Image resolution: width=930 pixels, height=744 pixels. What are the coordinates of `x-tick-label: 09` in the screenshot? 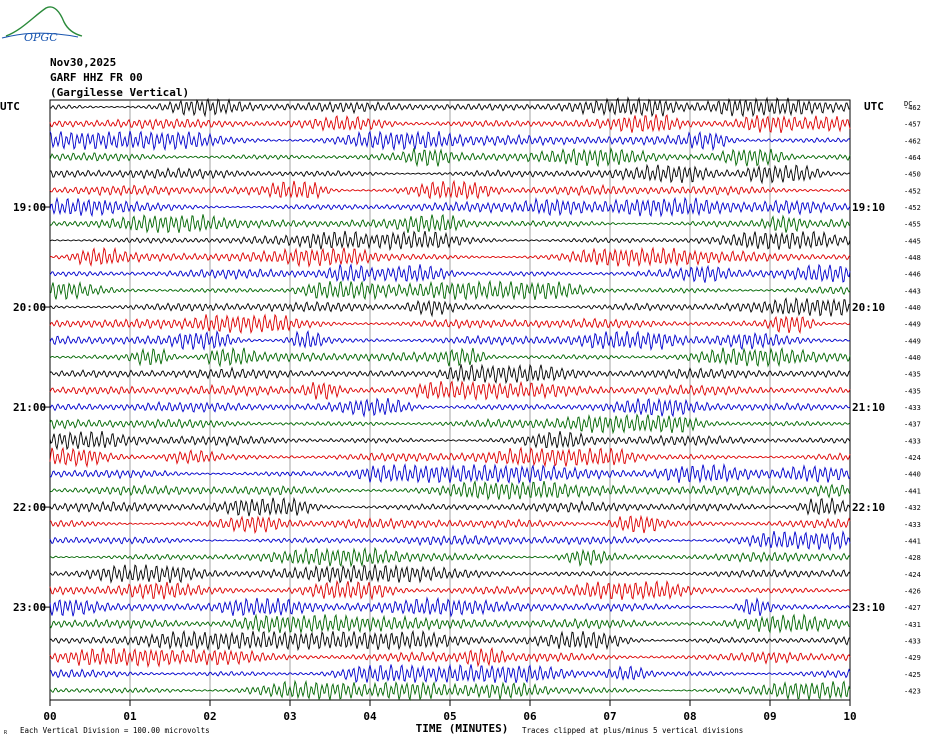 It's located at (769, 716).